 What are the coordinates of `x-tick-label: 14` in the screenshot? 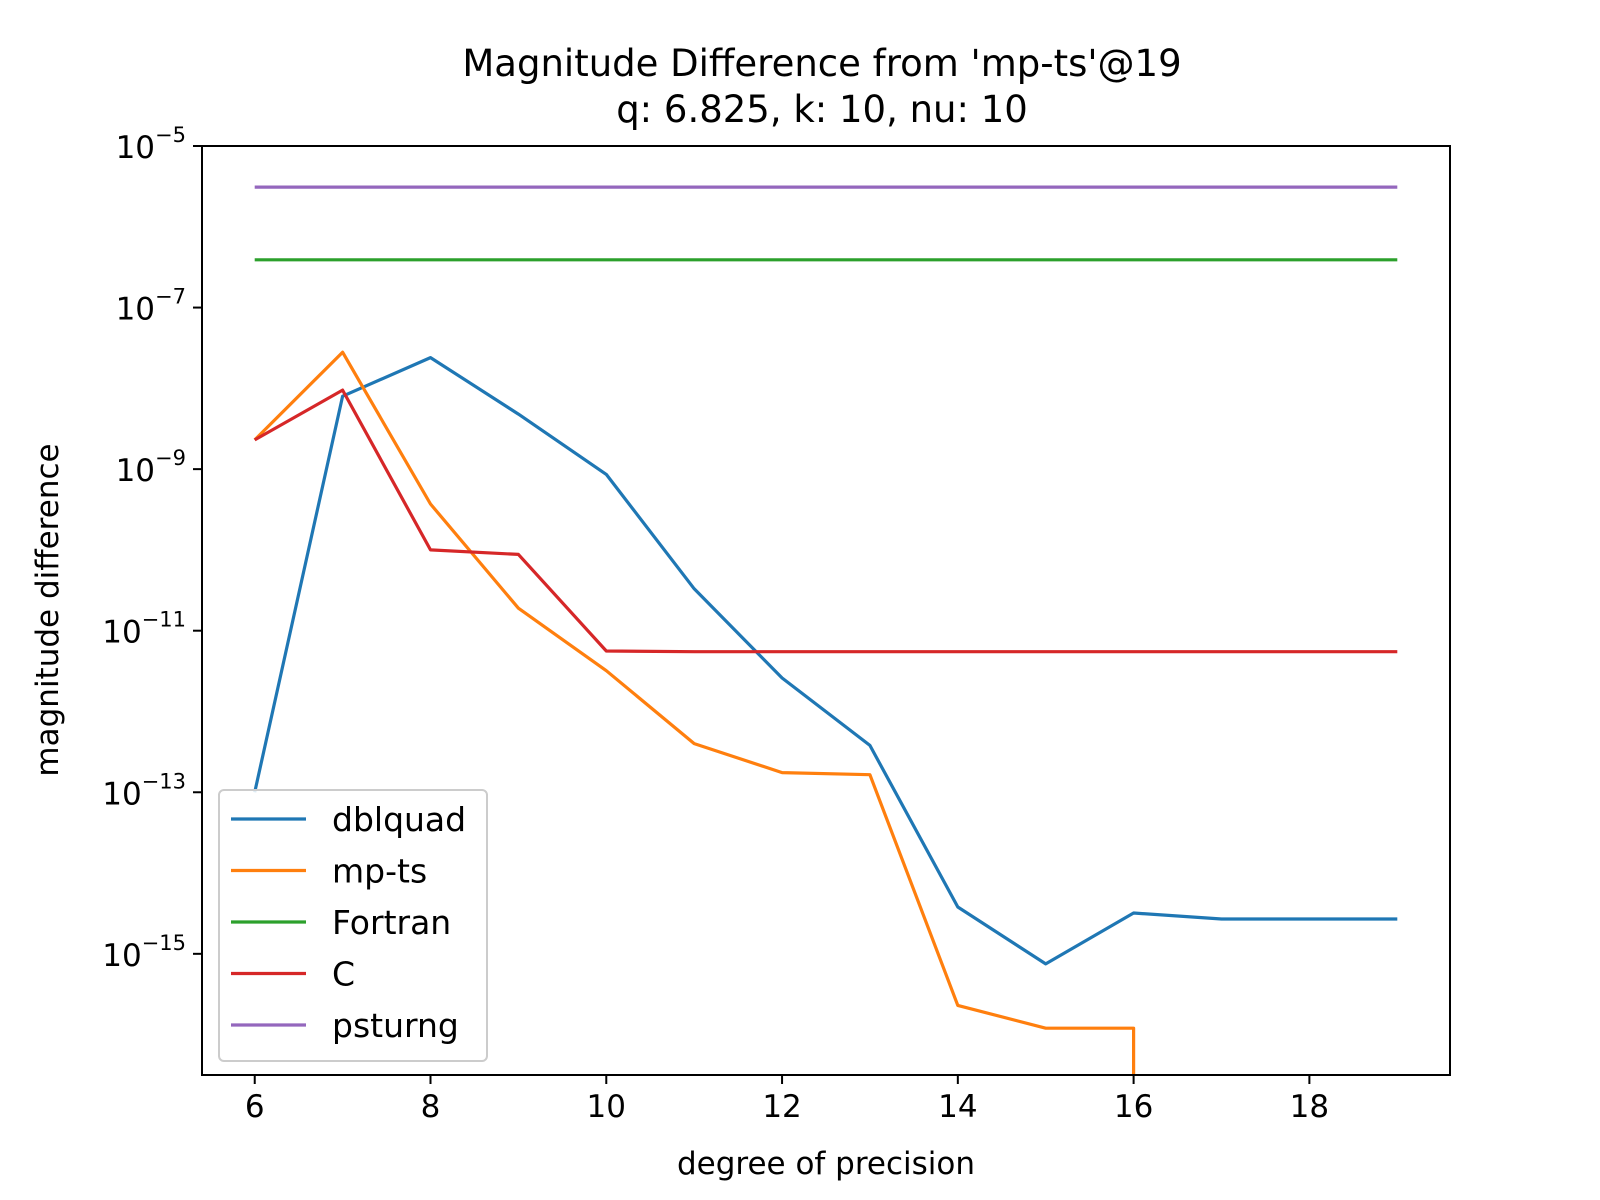 It's located at (957, 1107).